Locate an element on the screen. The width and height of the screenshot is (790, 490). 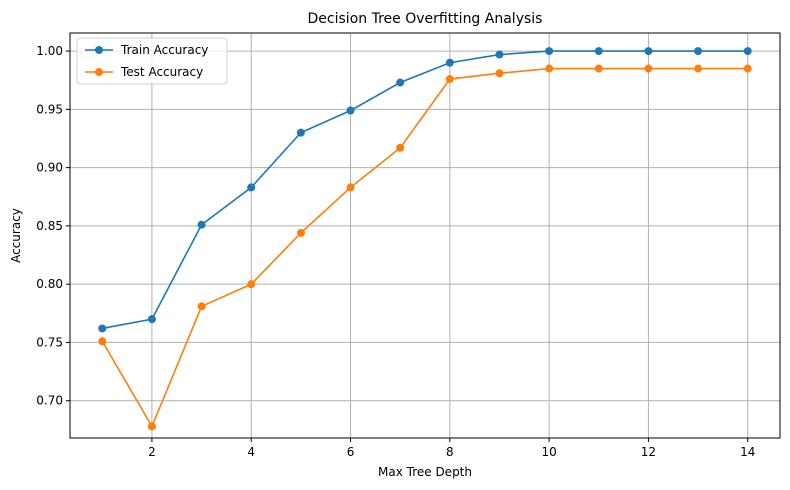
x-tick-label: 4 is located at coordinates (251, 452).